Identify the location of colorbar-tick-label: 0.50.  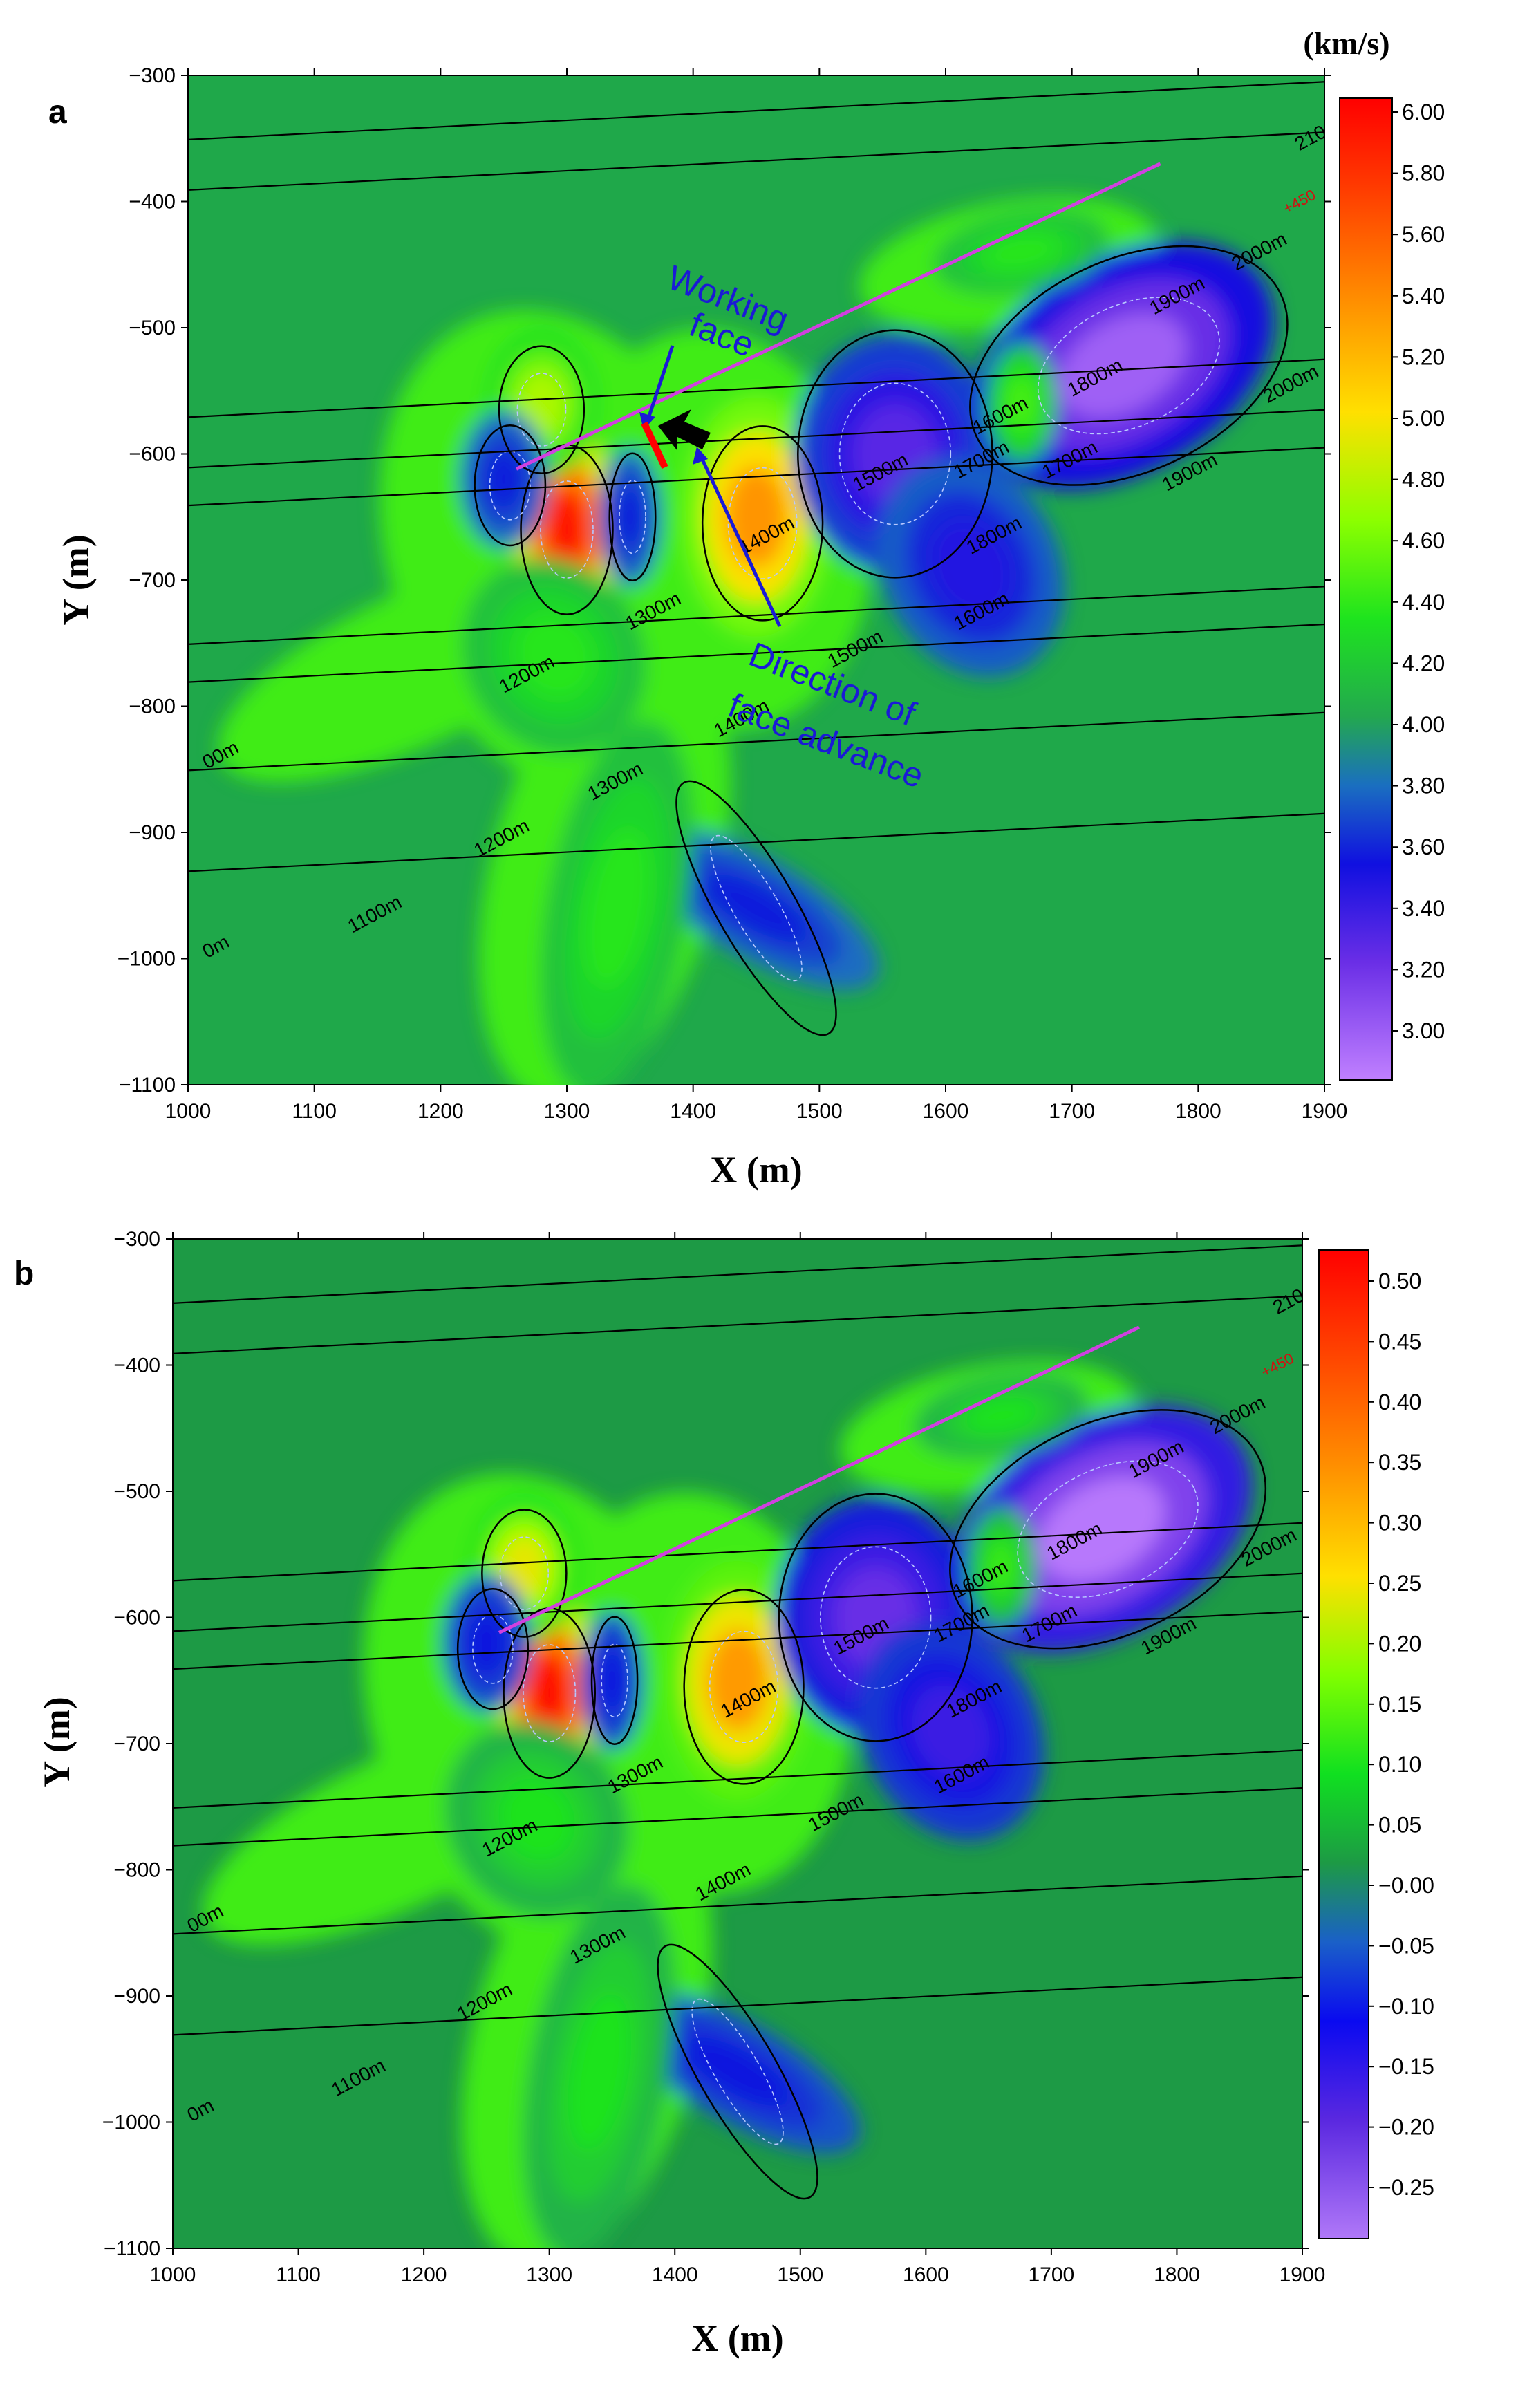
(1400, 1281).